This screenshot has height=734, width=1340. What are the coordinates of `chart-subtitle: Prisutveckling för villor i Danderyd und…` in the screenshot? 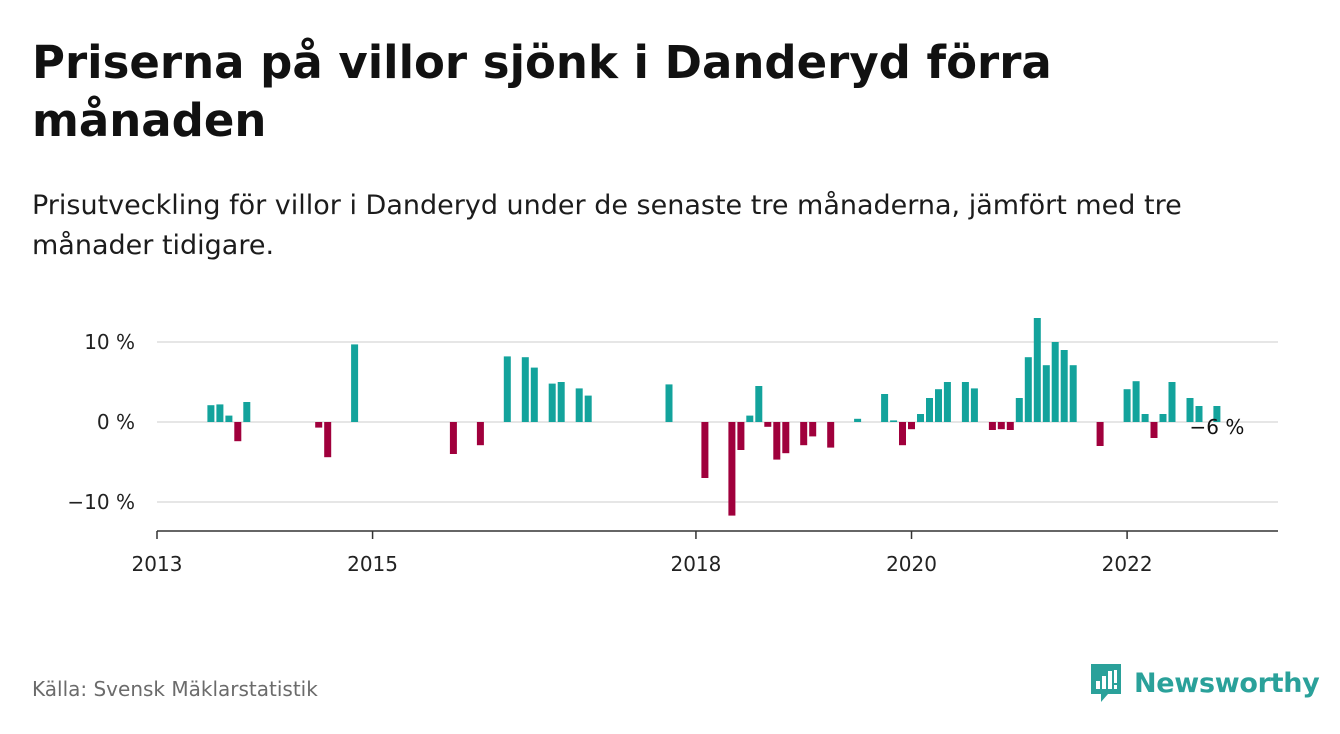 It's located at (607, 225).